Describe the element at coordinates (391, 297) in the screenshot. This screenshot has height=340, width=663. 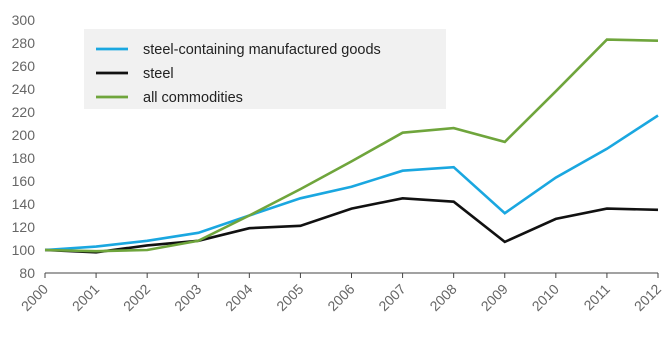
I see `x-tick-label: 2007` at that location.